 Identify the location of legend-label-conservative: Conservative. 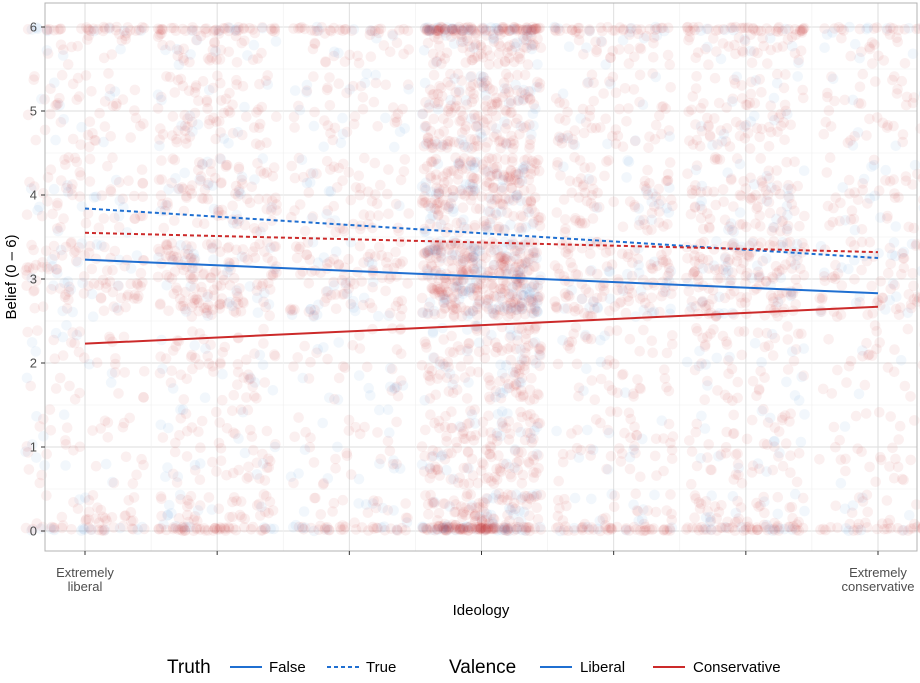
(737, 667).